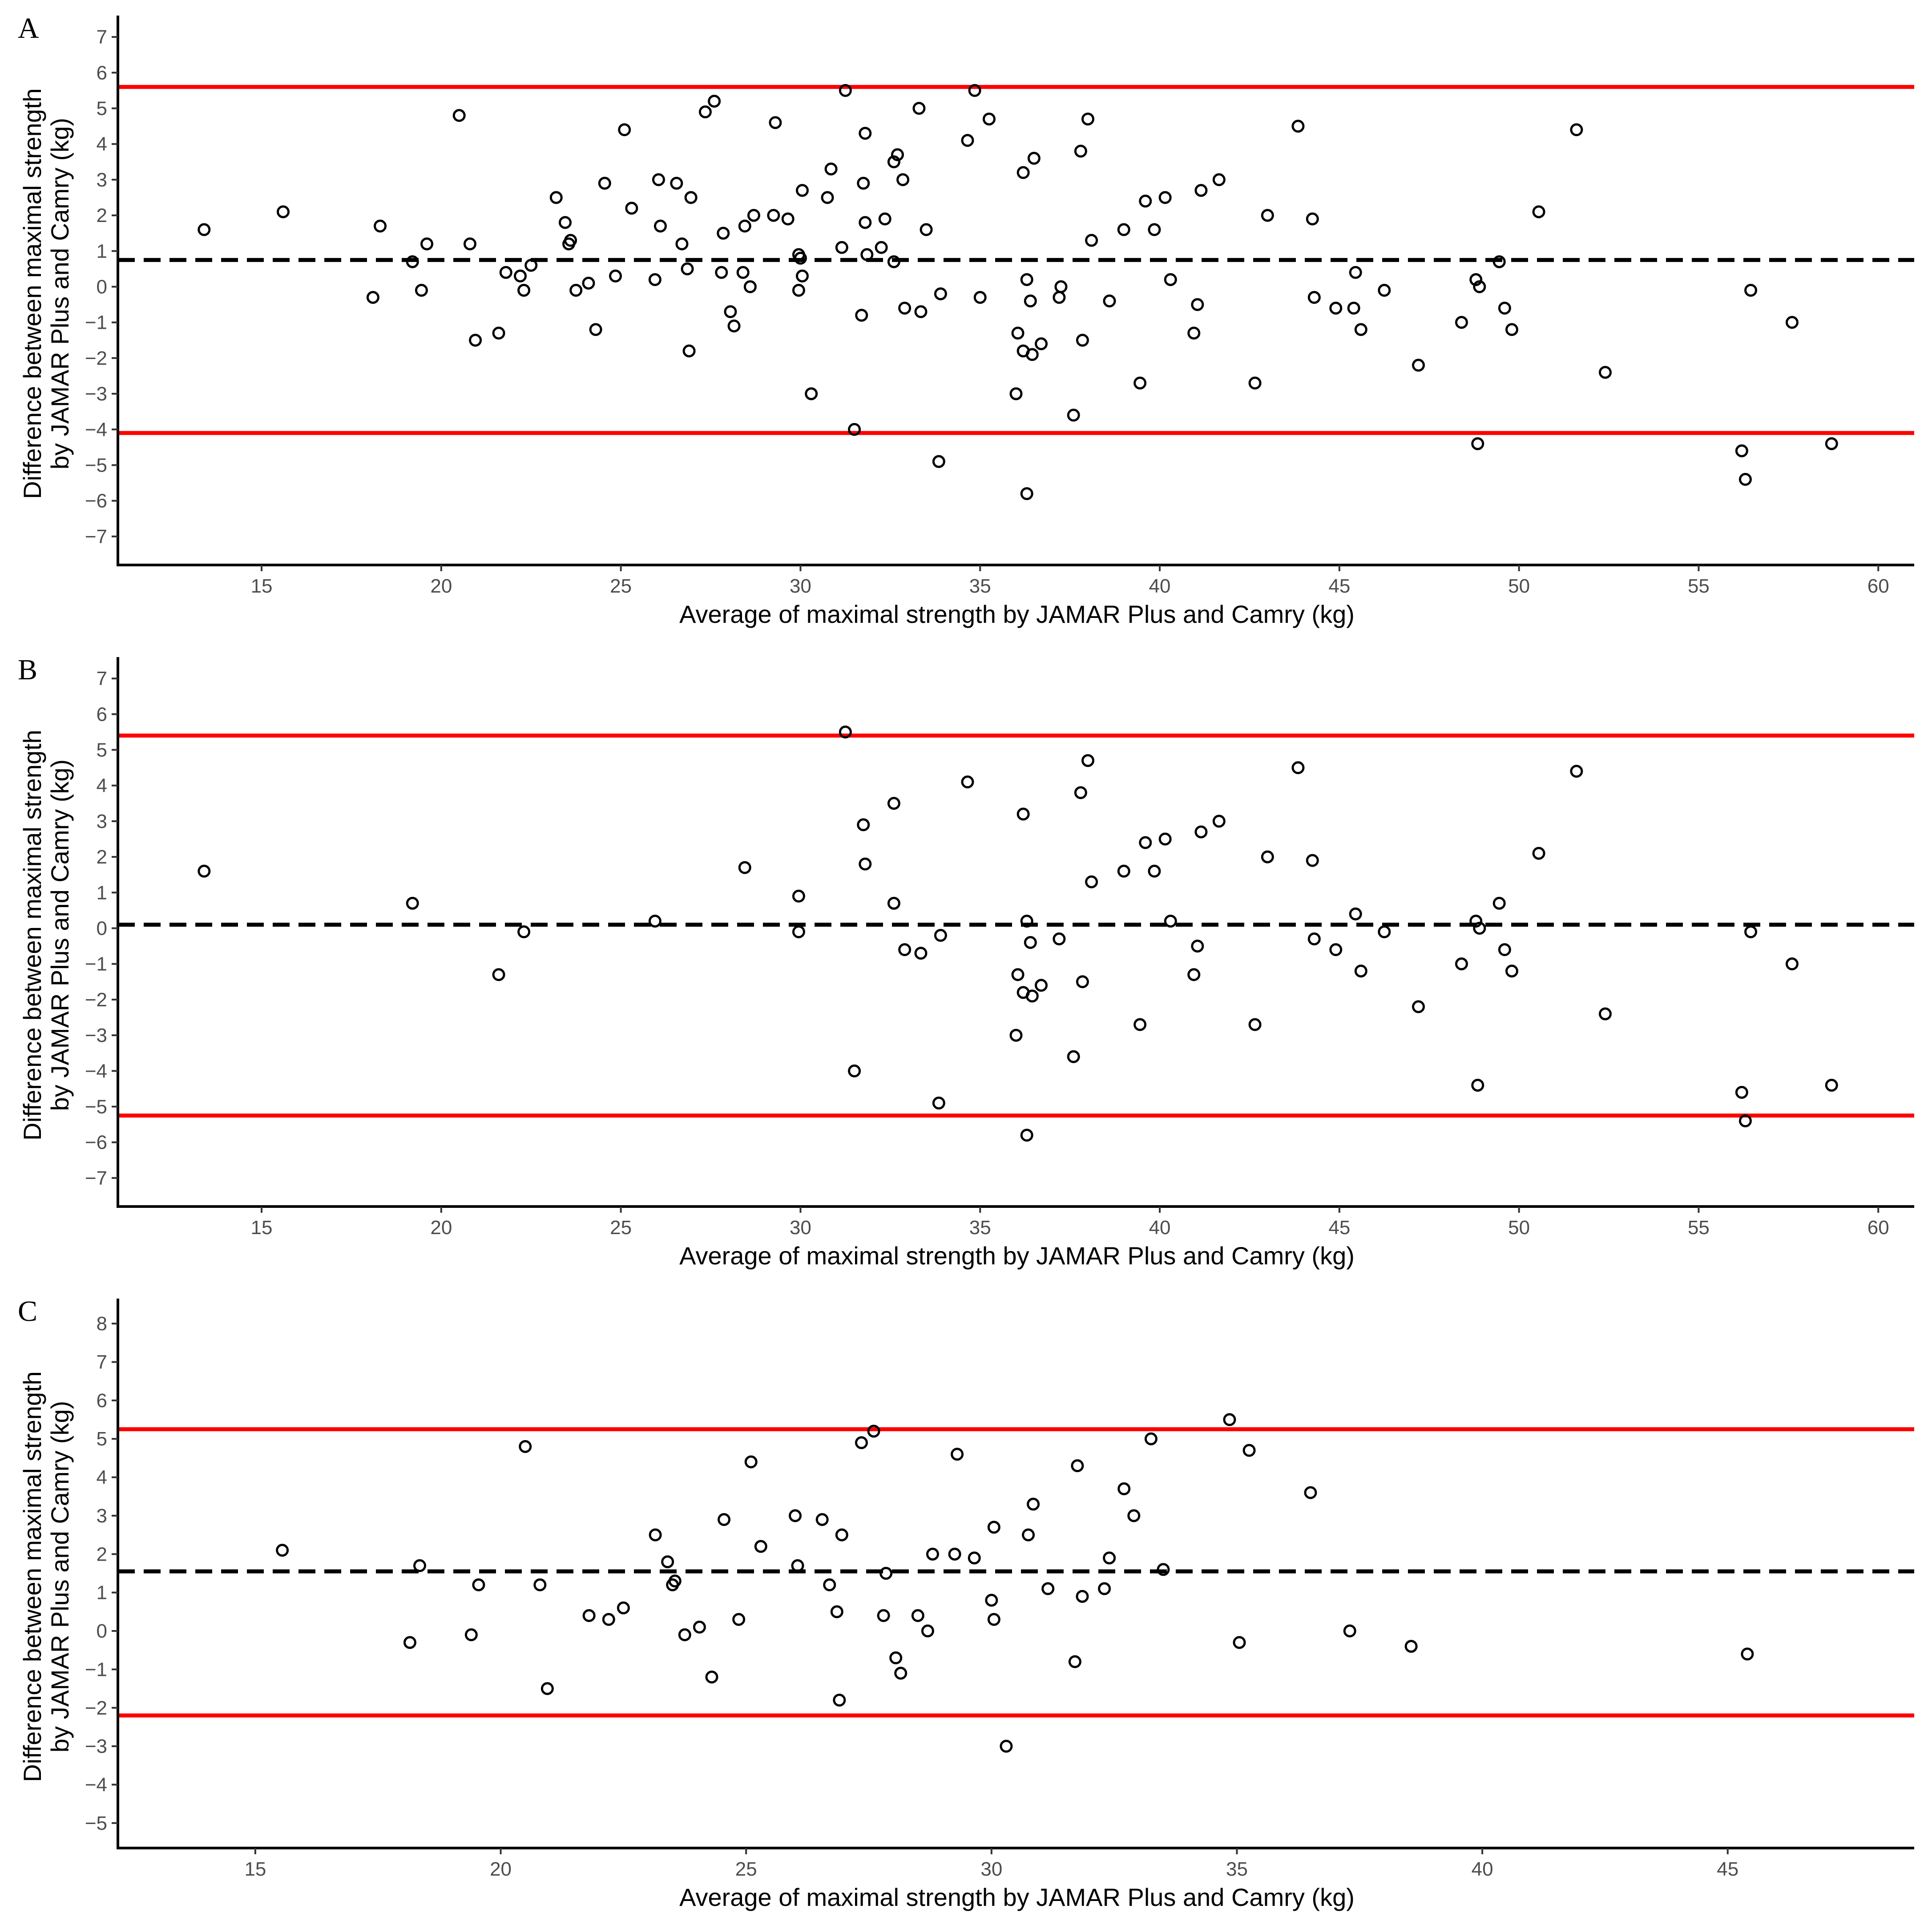 The image size is (1932, 1925). I want to click on y-ticks: −7 −6 −5 −4 −3 −2 −1 0 1 2 3 4 5 6 7, so click(102, 287).